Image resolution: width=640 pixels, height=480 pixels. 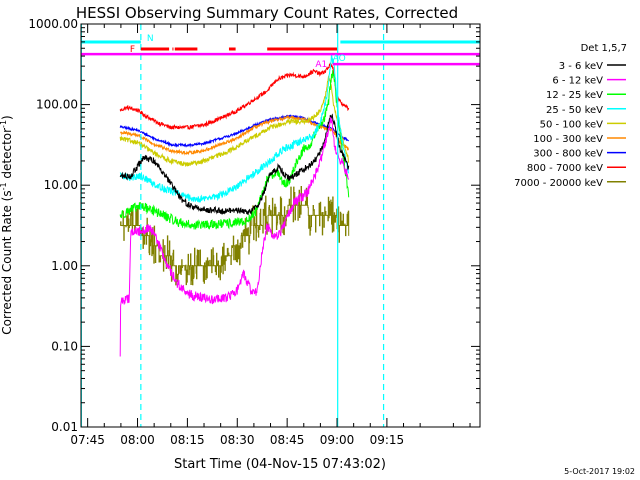 I want to click on legend-label: 25 - 50 keV, so click(x=574, y=110).